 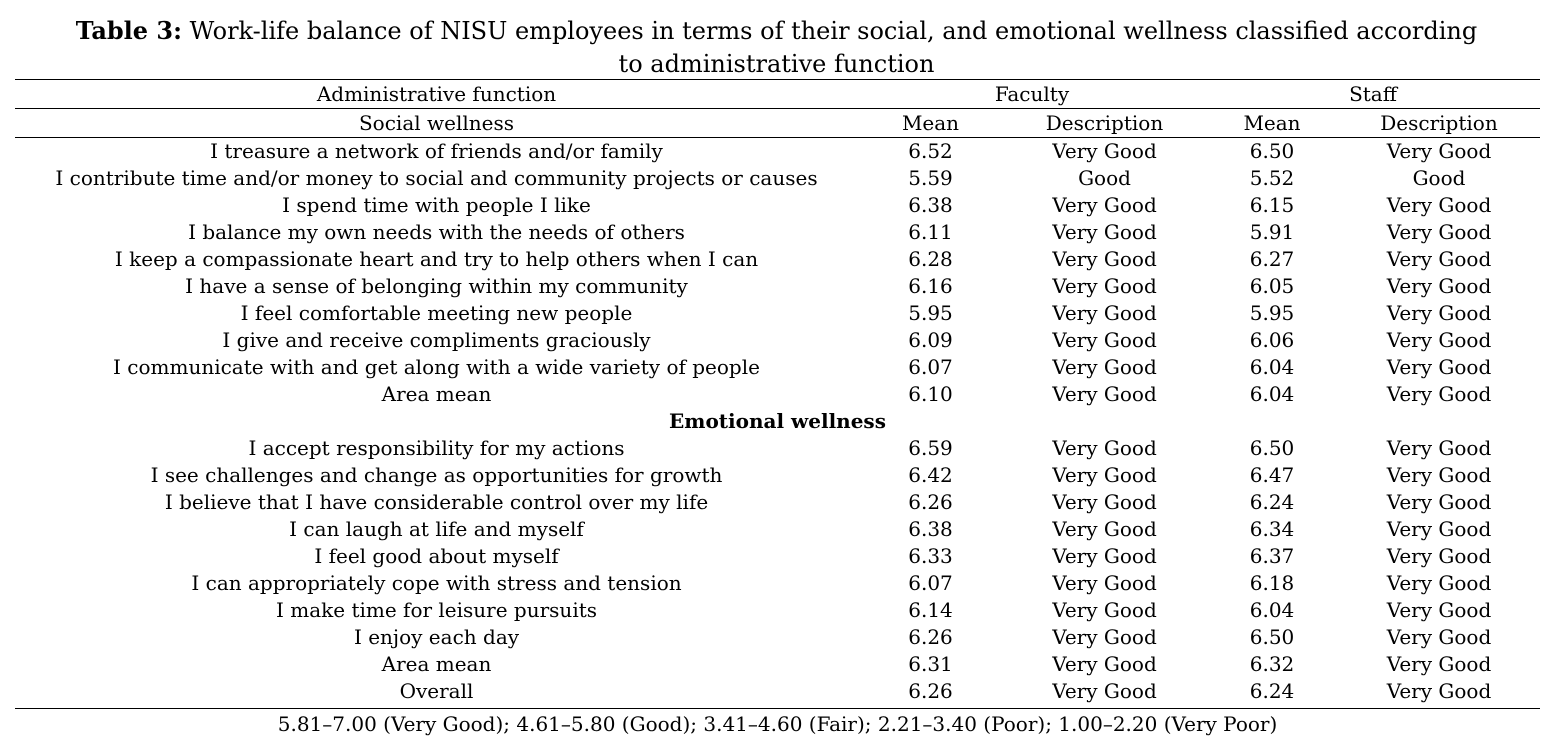 What do you see at coordinates (436, 205) in the screenshot?
I see `row-item: I spend time with people I like` at bounding box center [436, 205].